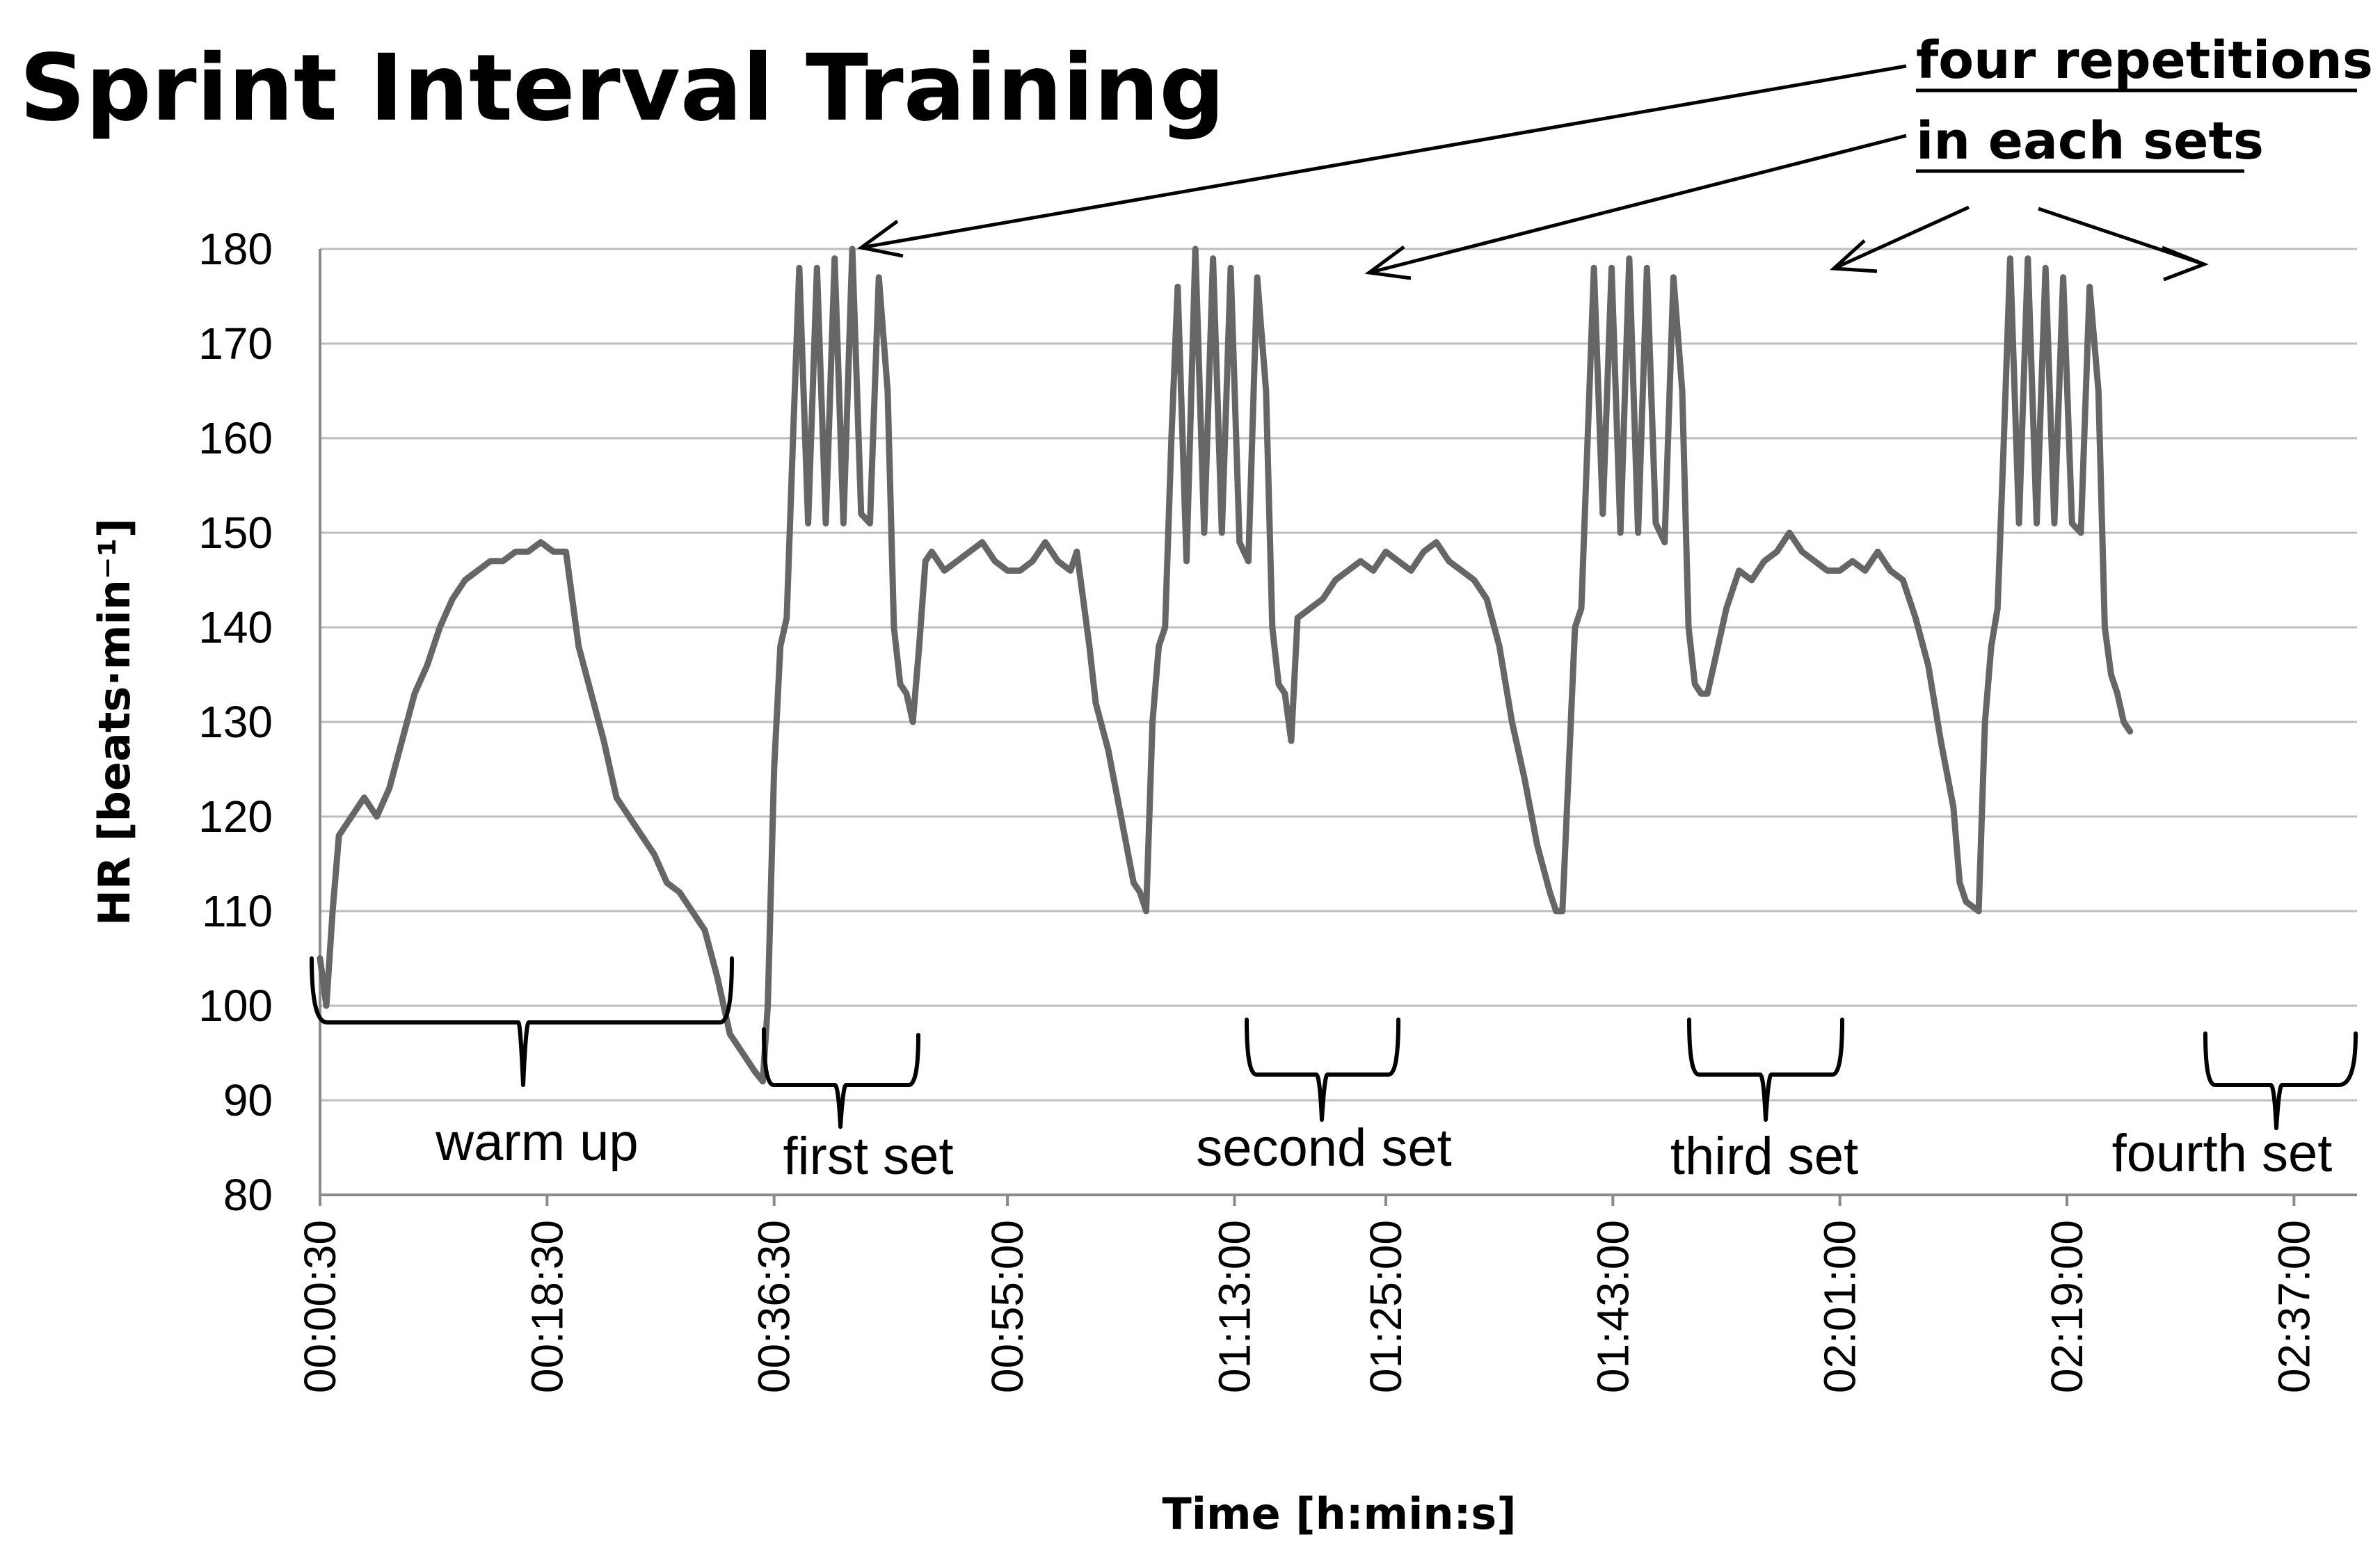 The height and width of the screenshot is (1551, 2380). Describe the element at coordinates (237, 911) in the screenshot. I see `y-tick-label: 110` at that location.